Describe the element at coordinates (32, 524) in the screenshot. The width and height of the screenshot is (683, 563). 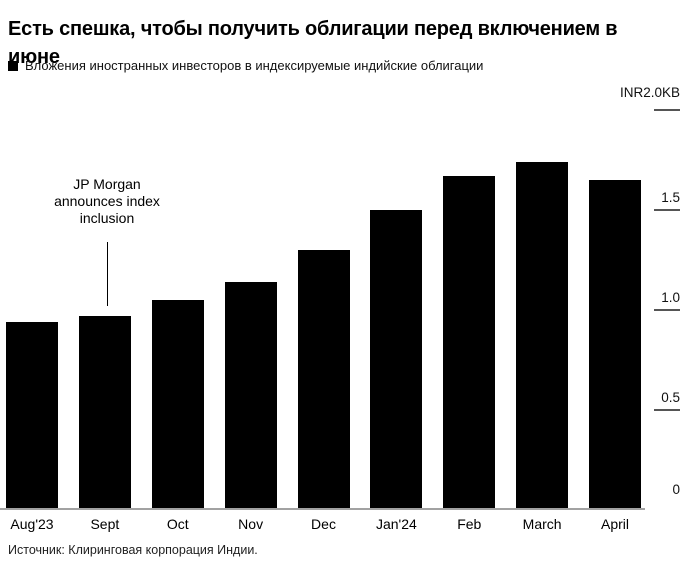
I see `x-axis-label-aug23: Aug'23` at that location.